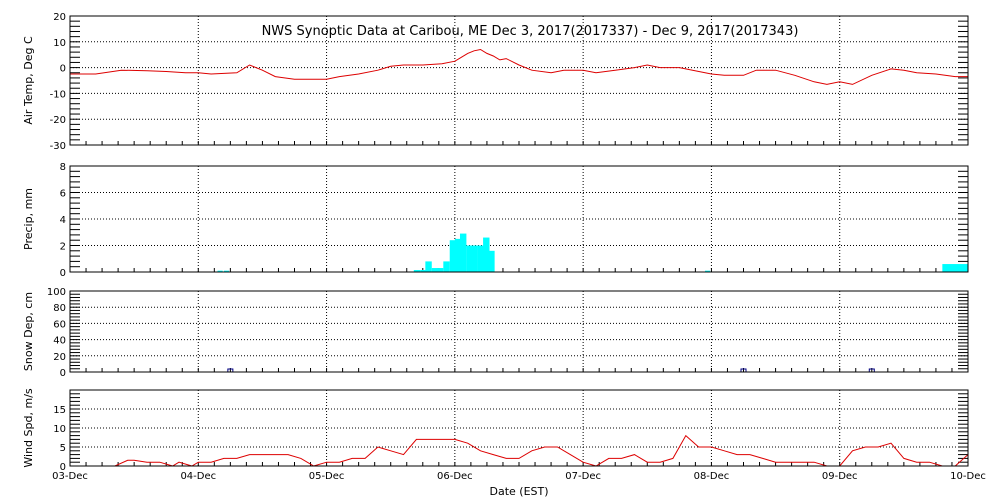  I want to click on y-tick-label: 15, so click(59, 410).